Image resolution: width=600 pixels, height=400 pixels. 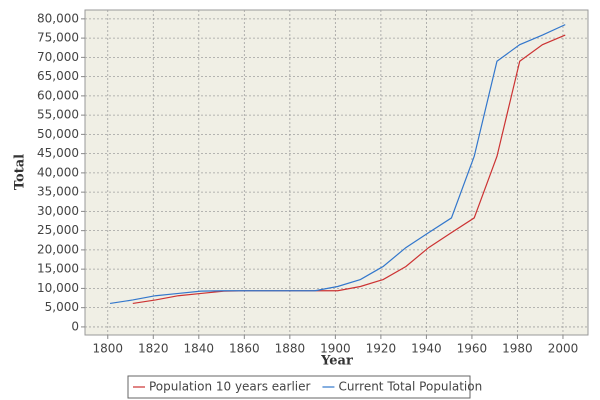 I want to click on y-tick-label: 25,000, so click(x=58, y=230).